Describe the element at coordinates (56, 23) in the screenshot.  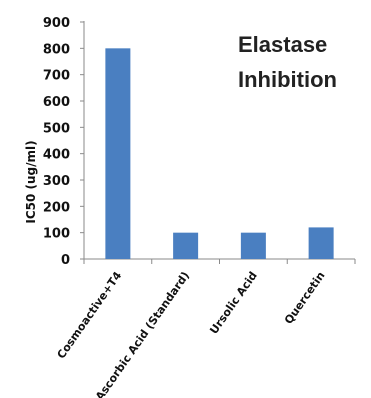
I see `y-tick-label: 900` at that location.